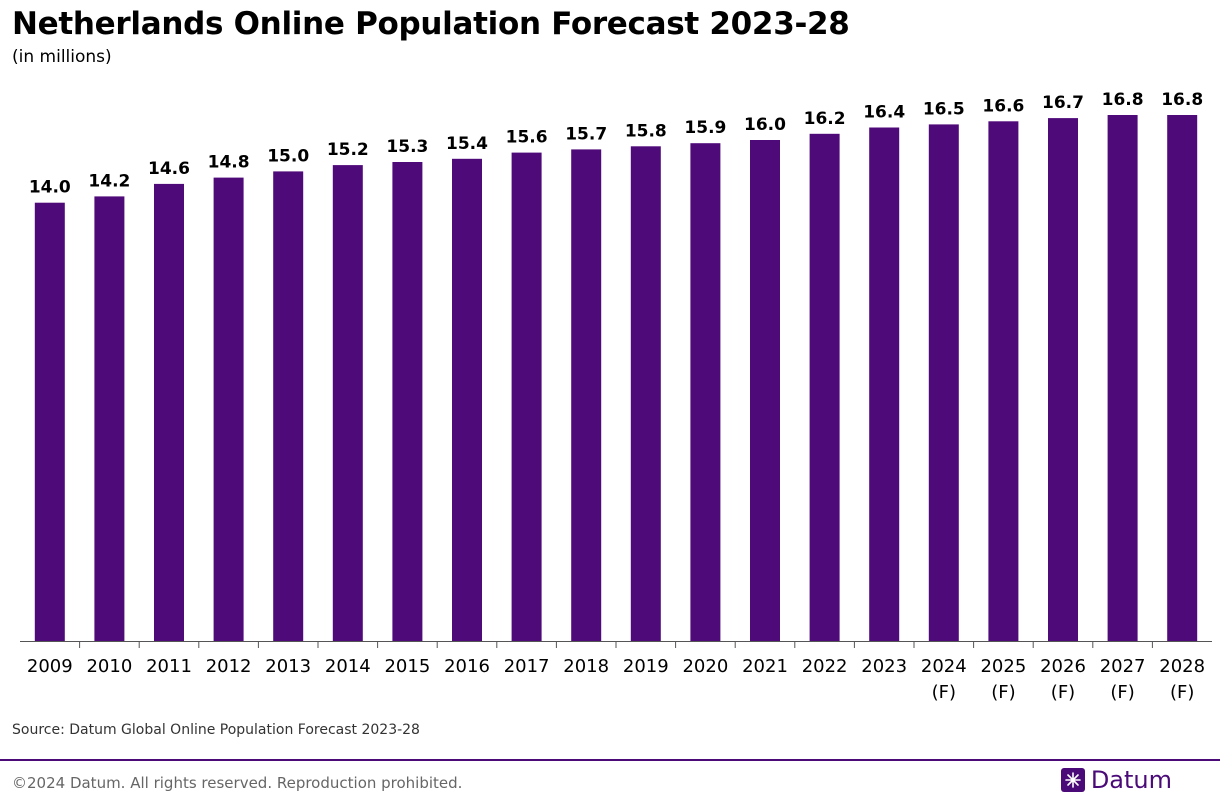  What do you see at coordinates (825, 119) in the screenshot?
I see `value-label-2022: 16.2` at bounding box center [825, 119].